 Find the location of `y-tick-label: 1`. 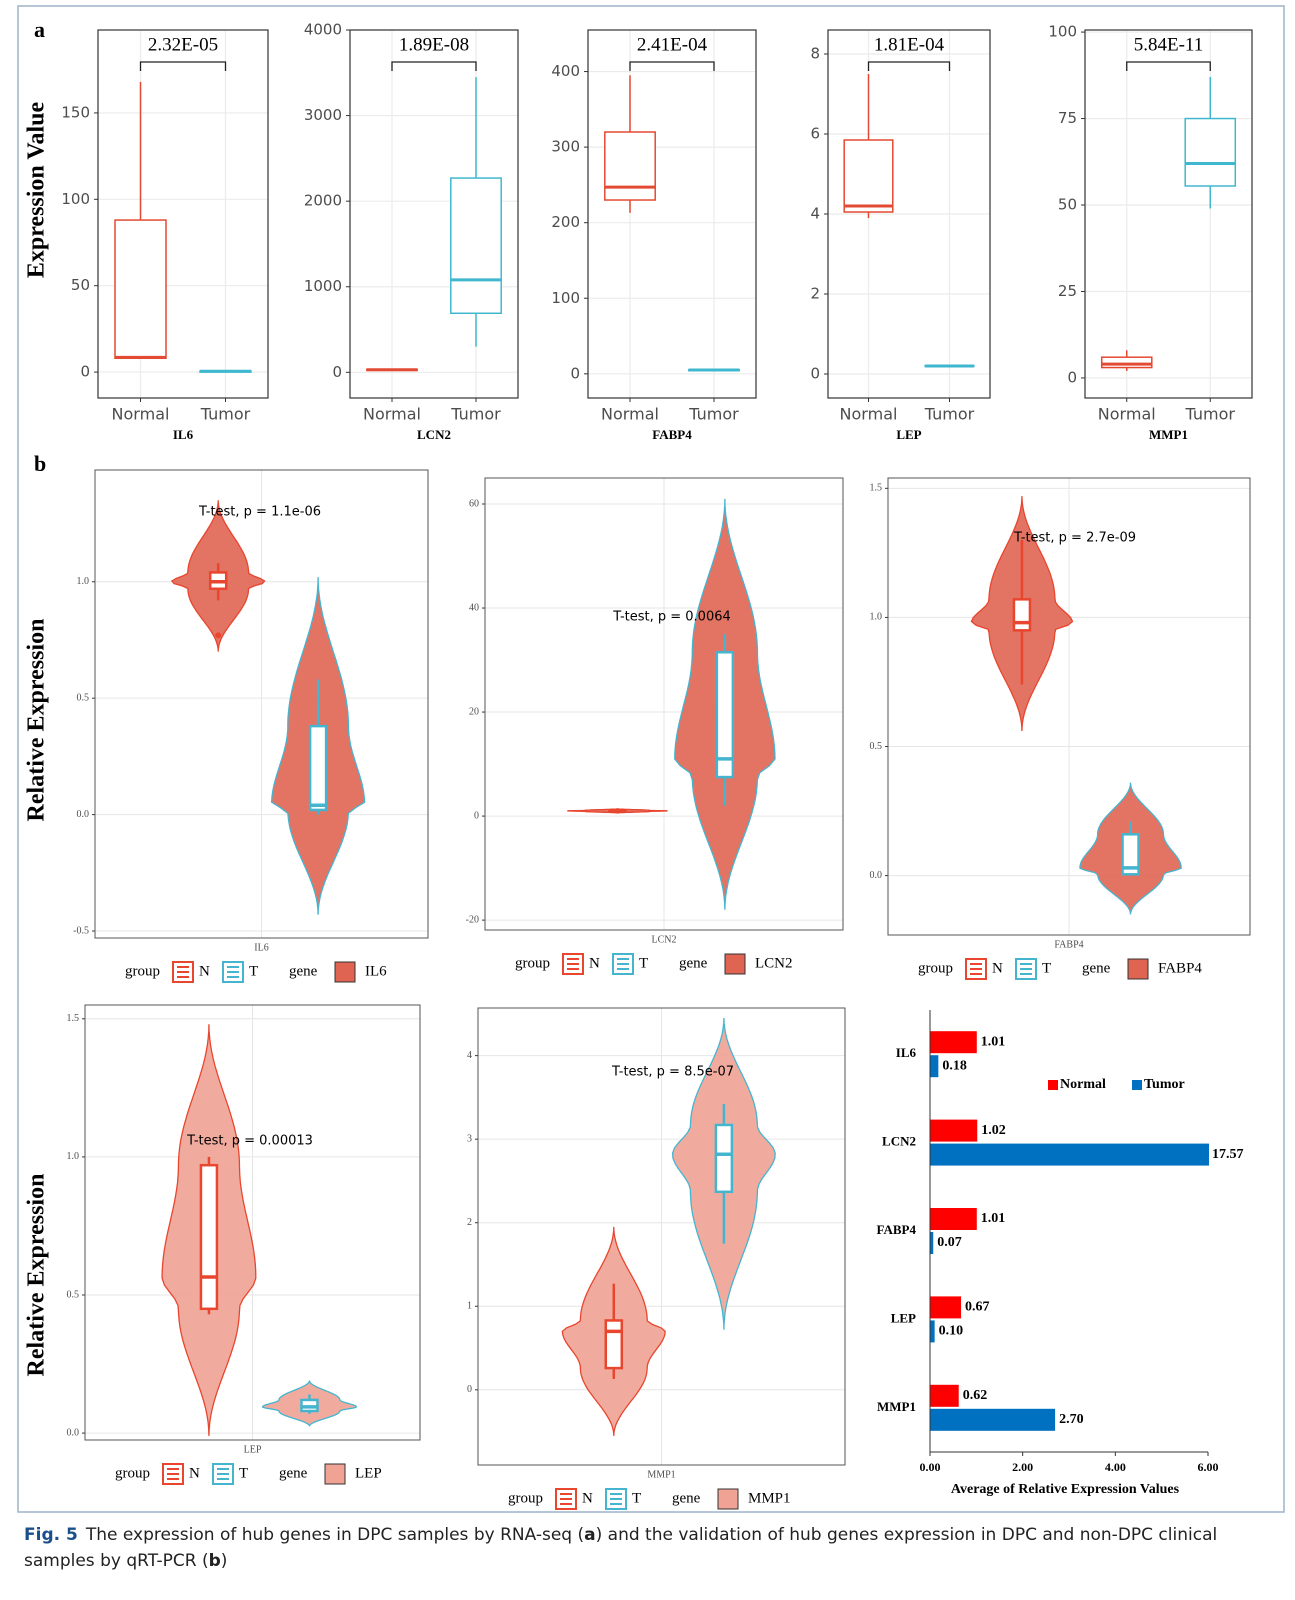

y-tick-label: 1 is located at coordinates (469, 1306).